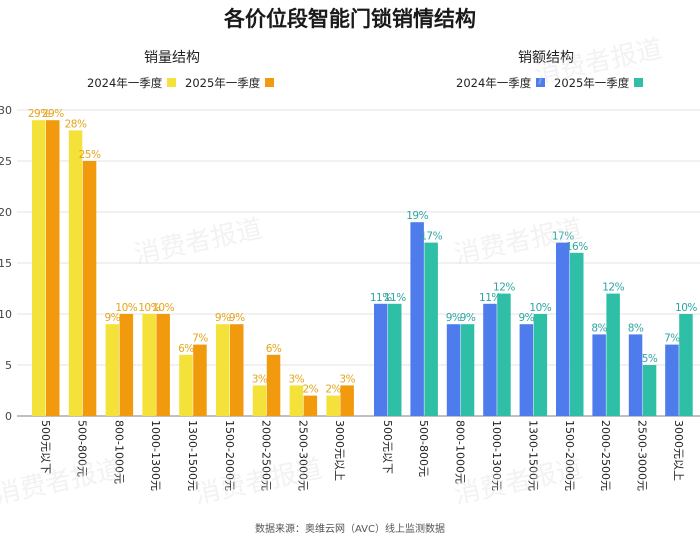 The image size is (700, 539). I want to click on data-label: 5%, so click(650, 359).